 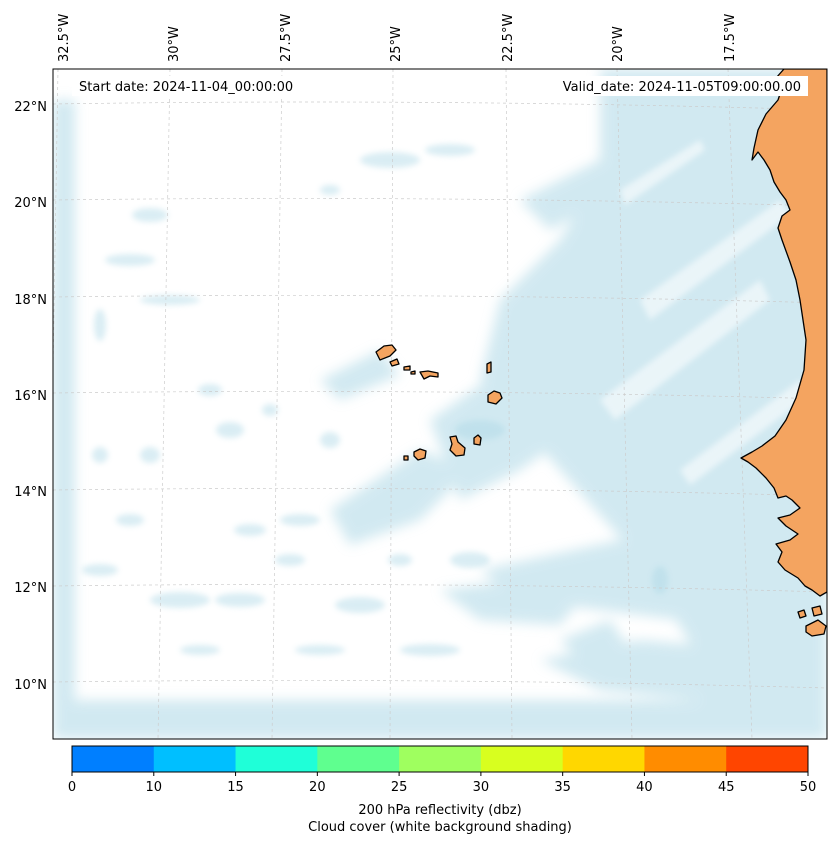 I want to click on cape-verde-islands, so click(x=439, y=402).